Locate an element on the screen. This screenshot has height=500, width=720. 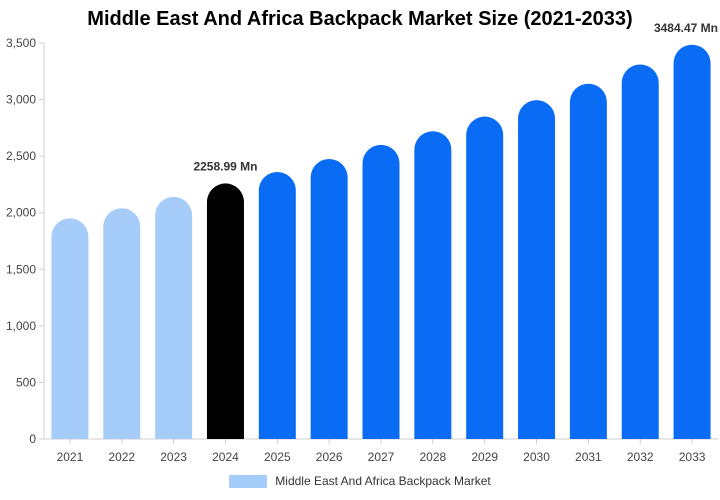
bar-2026 is located at coordinates (329, 298).